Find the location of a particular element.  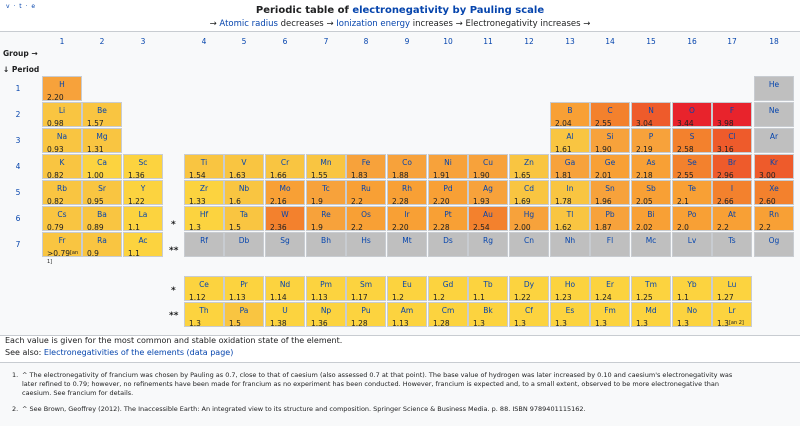

element-cell-as: As 2.18 is located at coordinates (651, 167).